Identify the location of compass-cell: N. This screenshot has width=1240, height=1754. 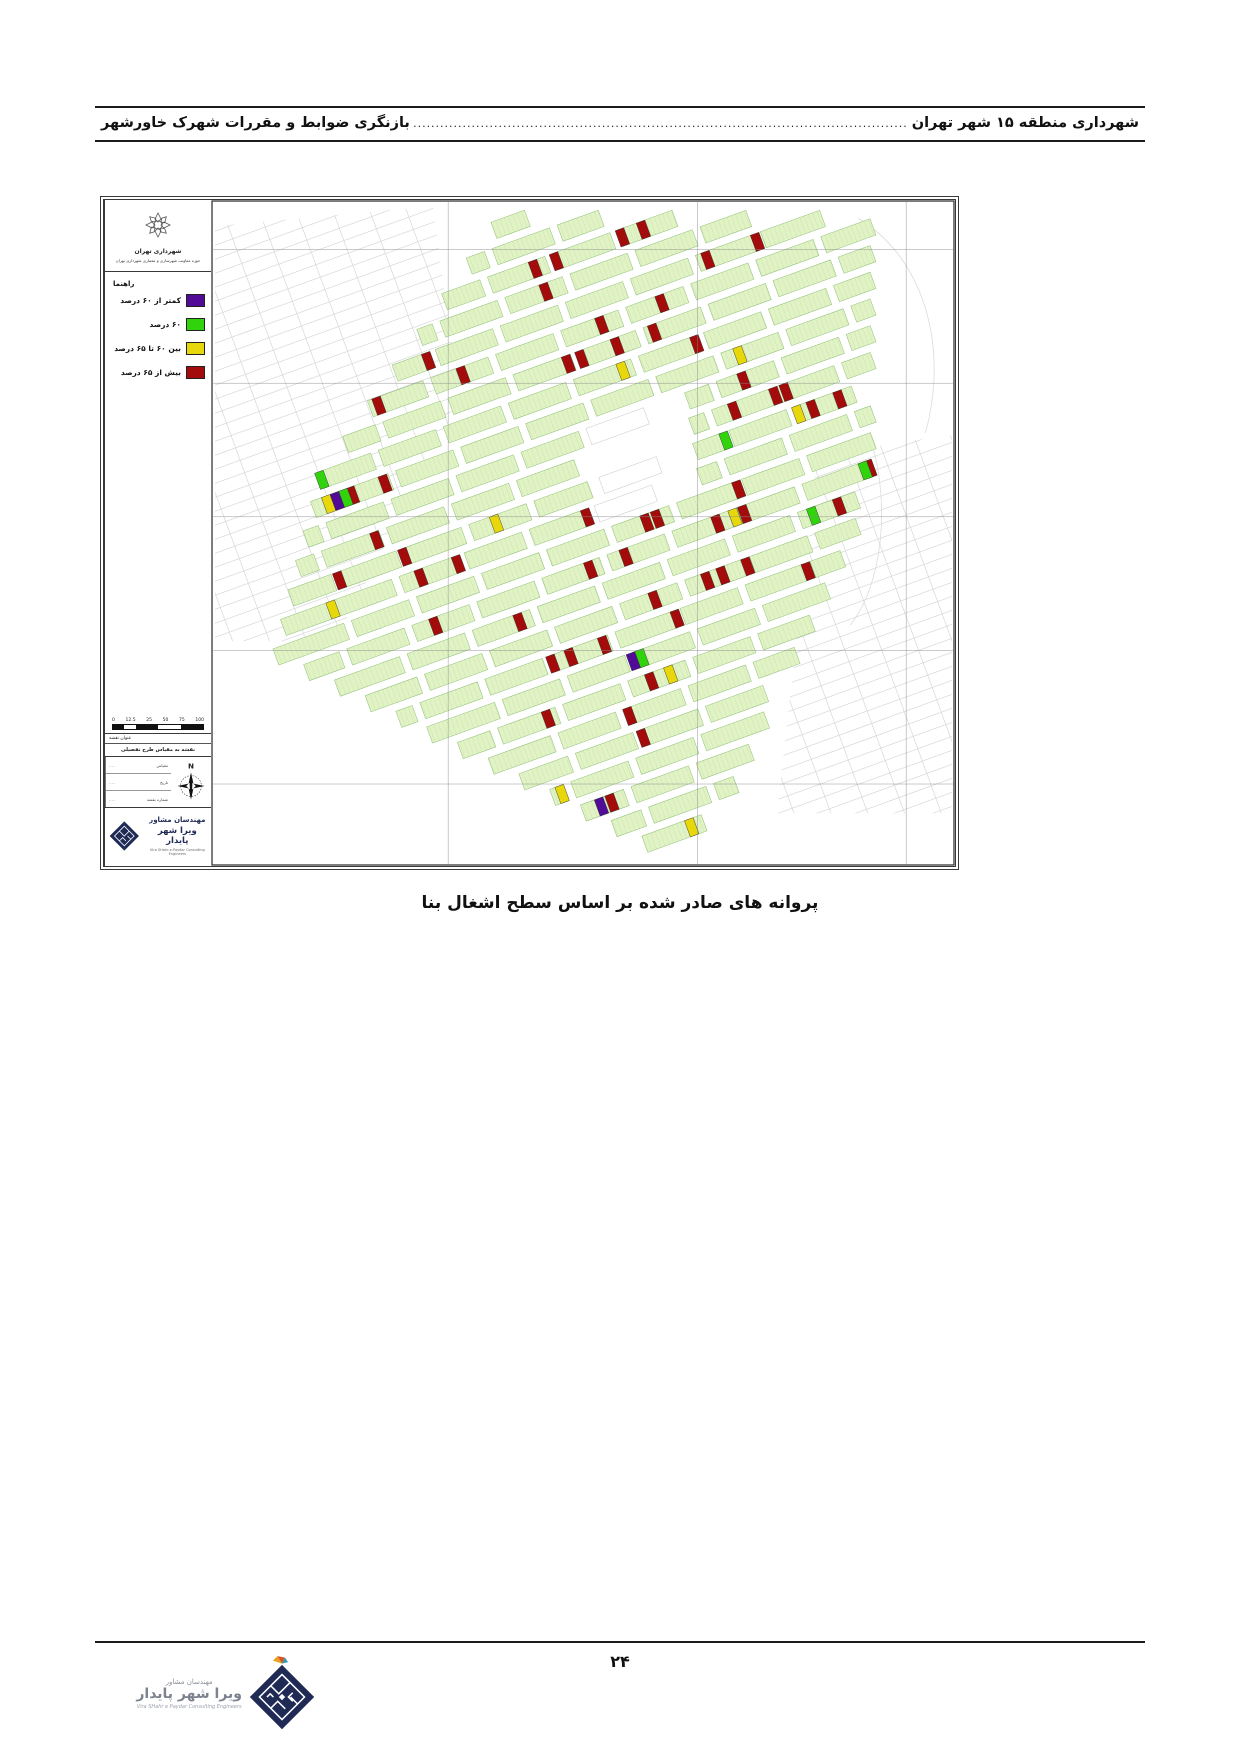
(191, 782).